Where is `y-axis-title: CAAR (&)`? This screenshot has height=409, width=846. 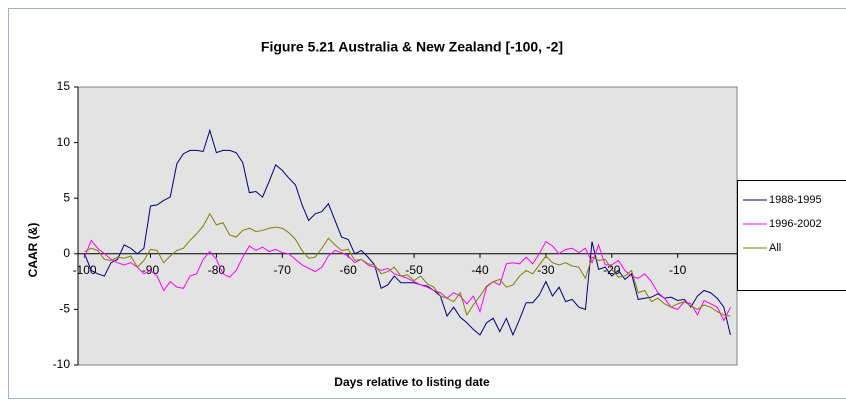
y-axis-title: CAAR (&) is located at coordinates (33, 250).